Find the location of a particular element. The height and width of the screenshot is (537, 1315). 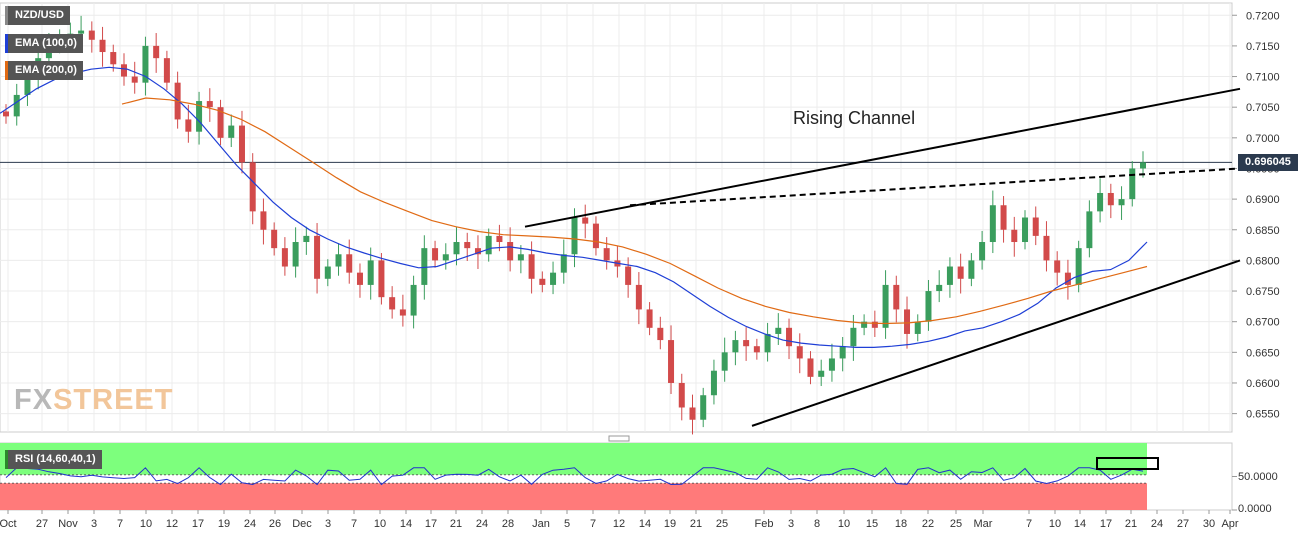

symbol-legend: NZD/USD is located at coordinates (37, 15).